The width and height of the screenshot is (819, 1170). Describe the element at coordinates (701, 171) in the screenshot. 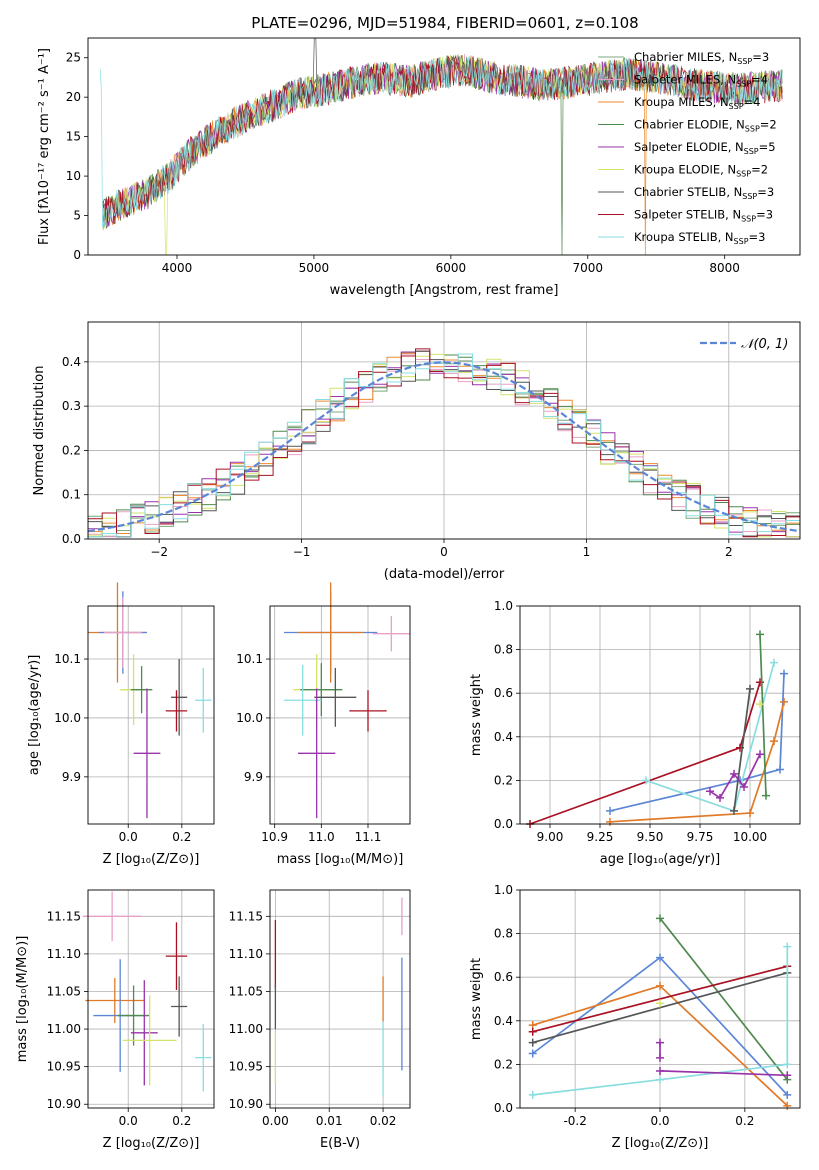

I see `legend-entry: Kroupa ELODIE, NSSP=2` at that location.